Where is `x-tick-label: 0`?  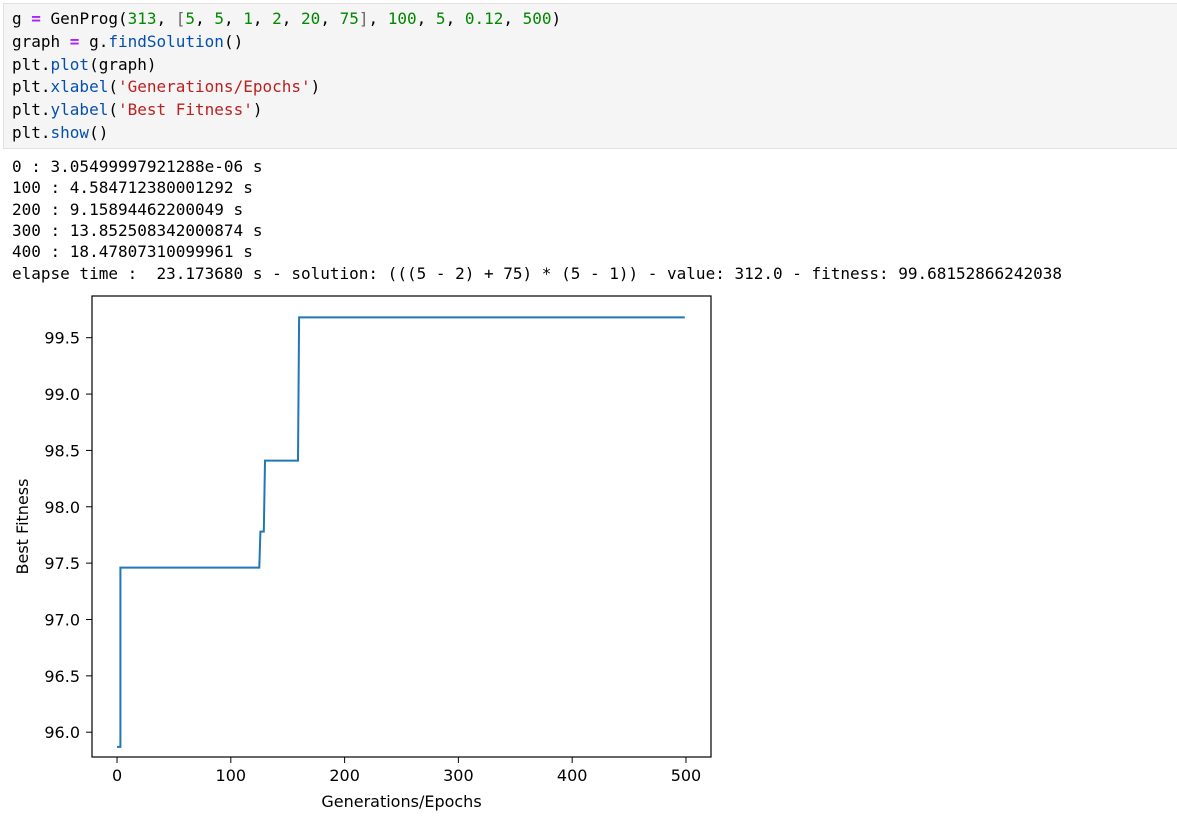
x-tick-label: 0 is located at coordinates (117, 775).